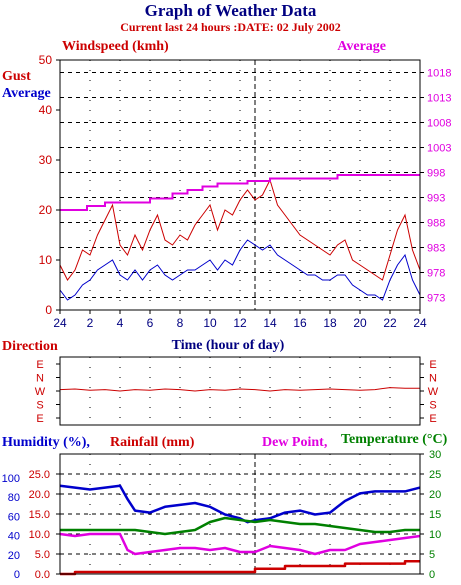 Image resolution: width=461 pixels, height=585 pixels. I want to click on direction-right-tick-label: S, so click(432, 406).